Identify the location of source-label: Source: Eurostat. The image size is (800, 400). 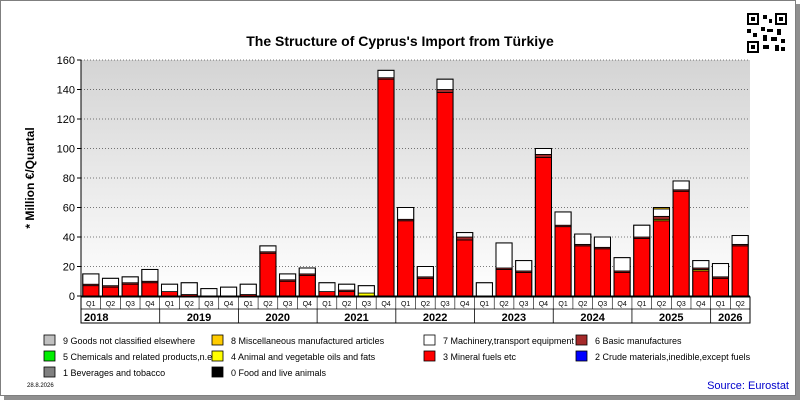
(748, 386).